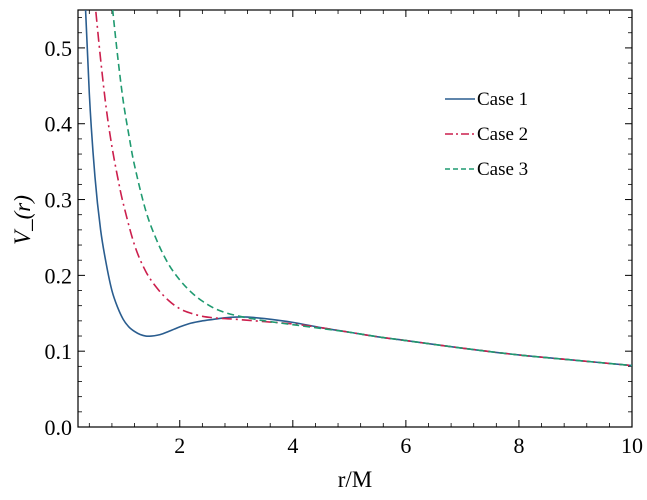 The width and height of the screenshot is (647, 500). What do you see at coordinates (502, 169) in the screenshot?
I see `legend-label-3: Case 3` at bounding box center [502, 169].